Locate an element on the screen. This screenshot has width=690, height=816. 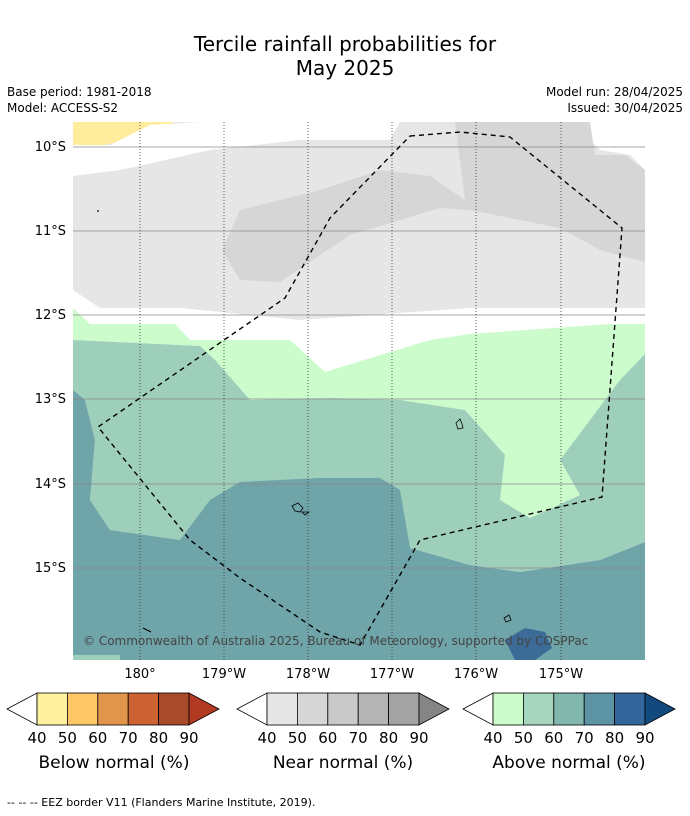
lon-label: 176°W is located at coordinates (476, 674).